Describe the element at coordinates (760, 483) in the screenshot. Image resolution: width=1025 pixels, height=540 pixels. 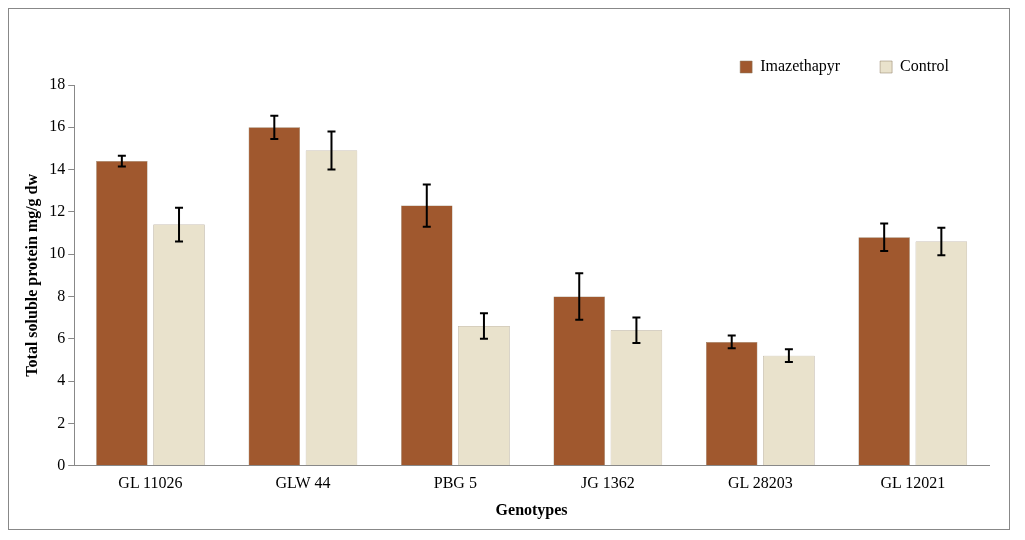
I see `x-tick-label: GL 28203` at that location.